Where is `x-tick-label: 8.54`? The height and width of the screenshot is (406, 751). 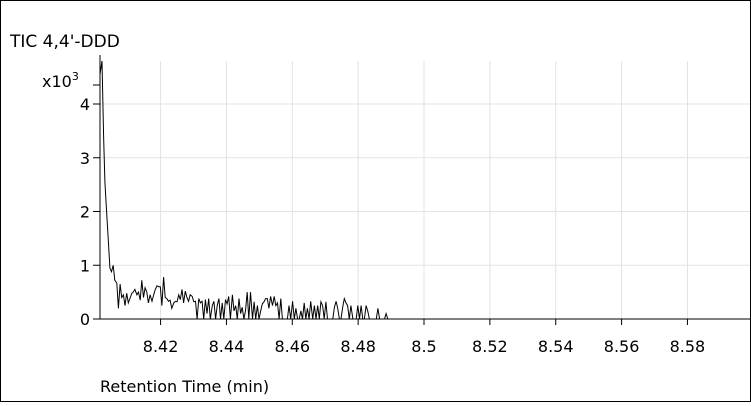
x-tick-label: 8.54 is located at coordinates (556, 346).